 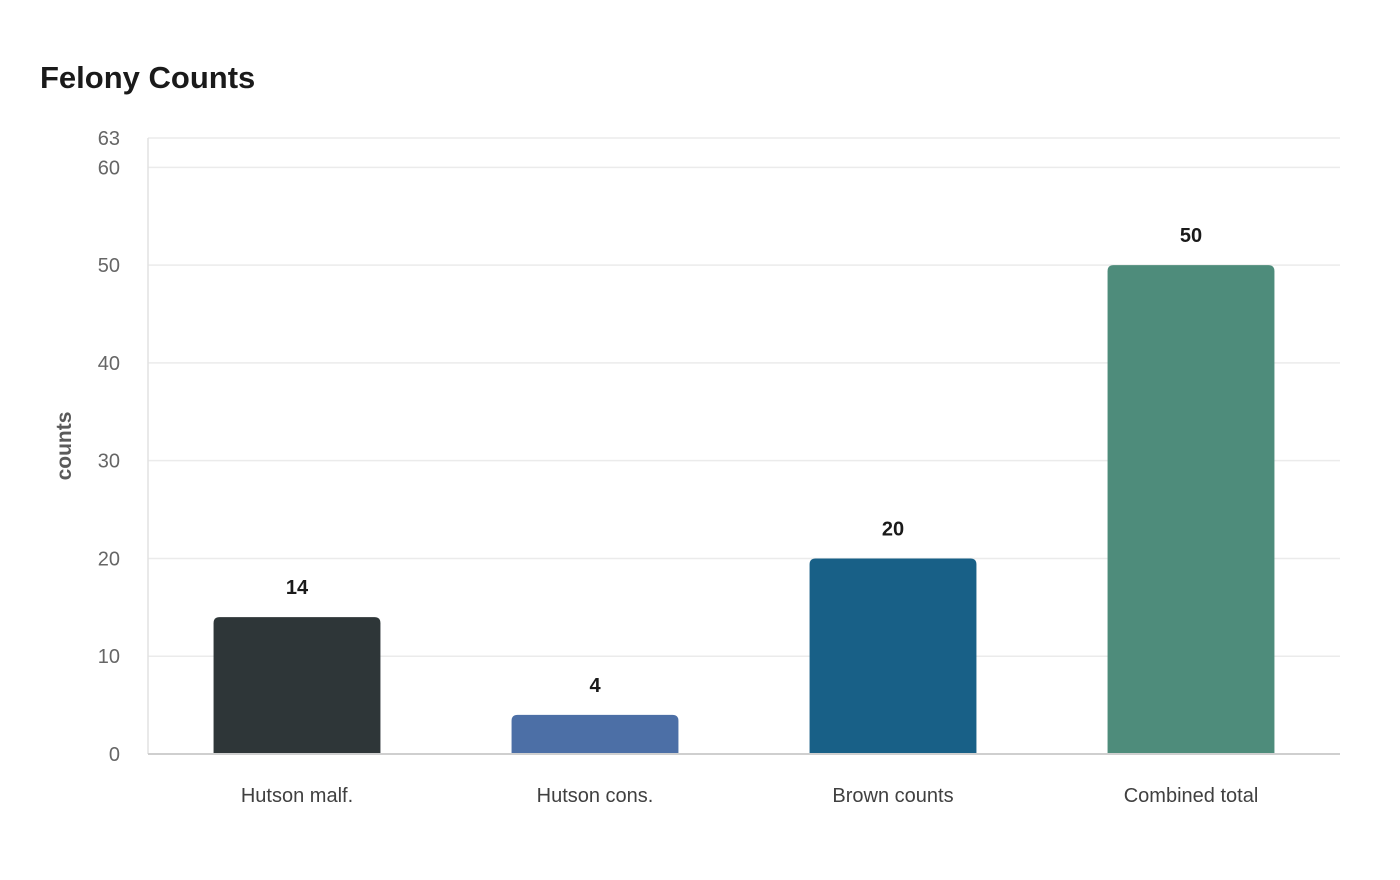 I want to click on bar-value-label: 4, so click(x=595, y=686).